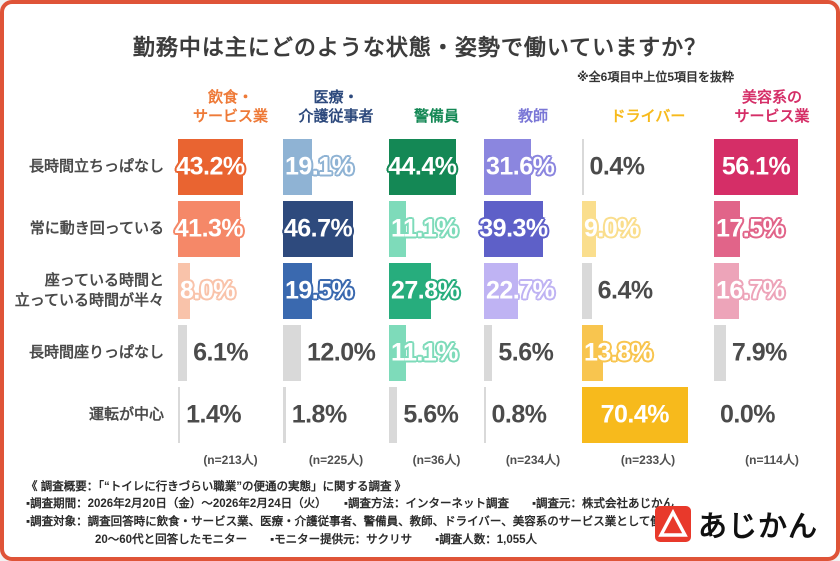 Image resolution: width=840 pixels, height=561 pixels. What do you see at coordinates (520, 166) in the screenshot?
I see `value-label: 31.6%` at bounding box center [520, 166].